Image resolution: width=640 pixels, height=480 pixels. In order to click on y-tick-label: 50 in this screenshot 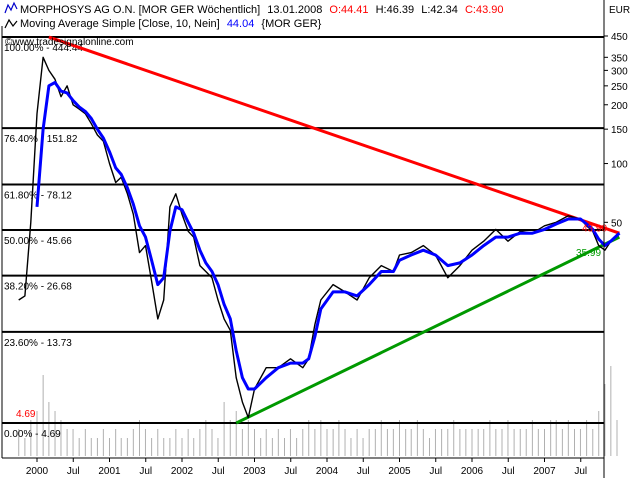, I will do `click(617, 223)`.